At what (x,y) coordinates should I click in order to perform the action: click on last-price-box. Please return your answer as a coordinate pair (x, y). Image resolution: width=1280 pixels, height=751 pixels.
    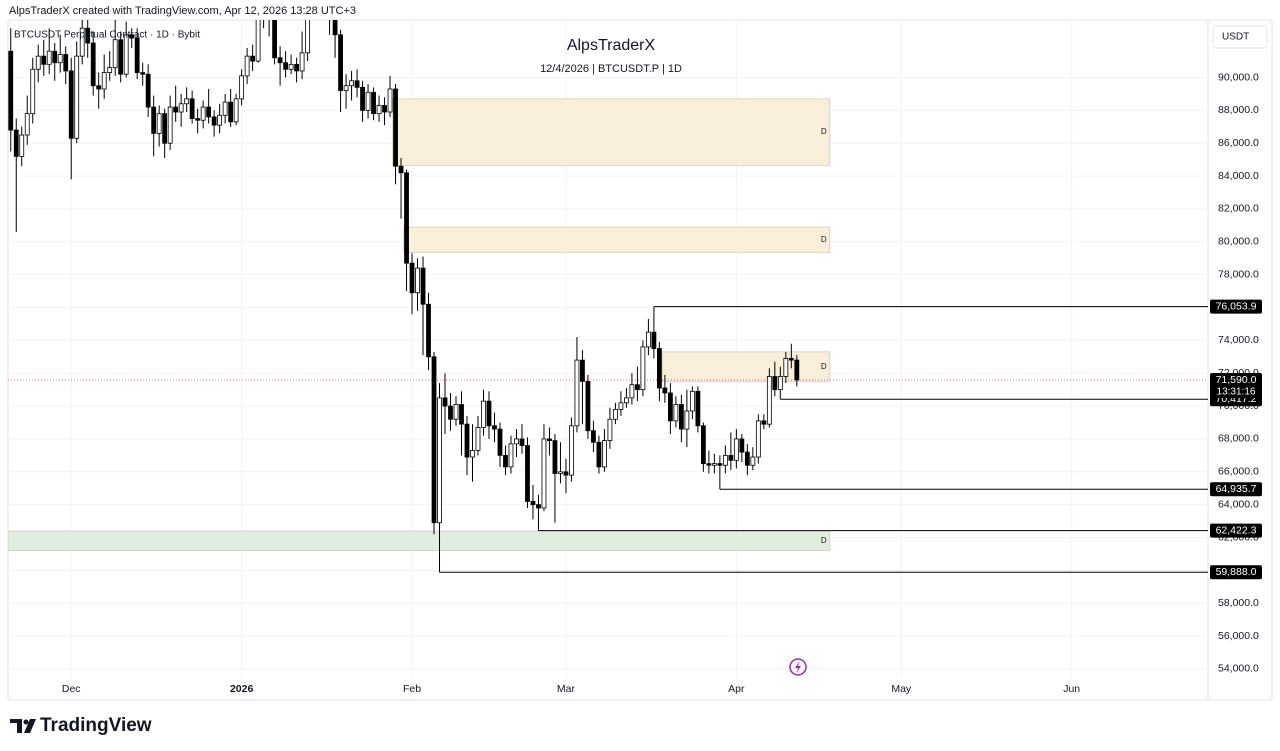
    Looking at the image, I should click on (1236, 385).